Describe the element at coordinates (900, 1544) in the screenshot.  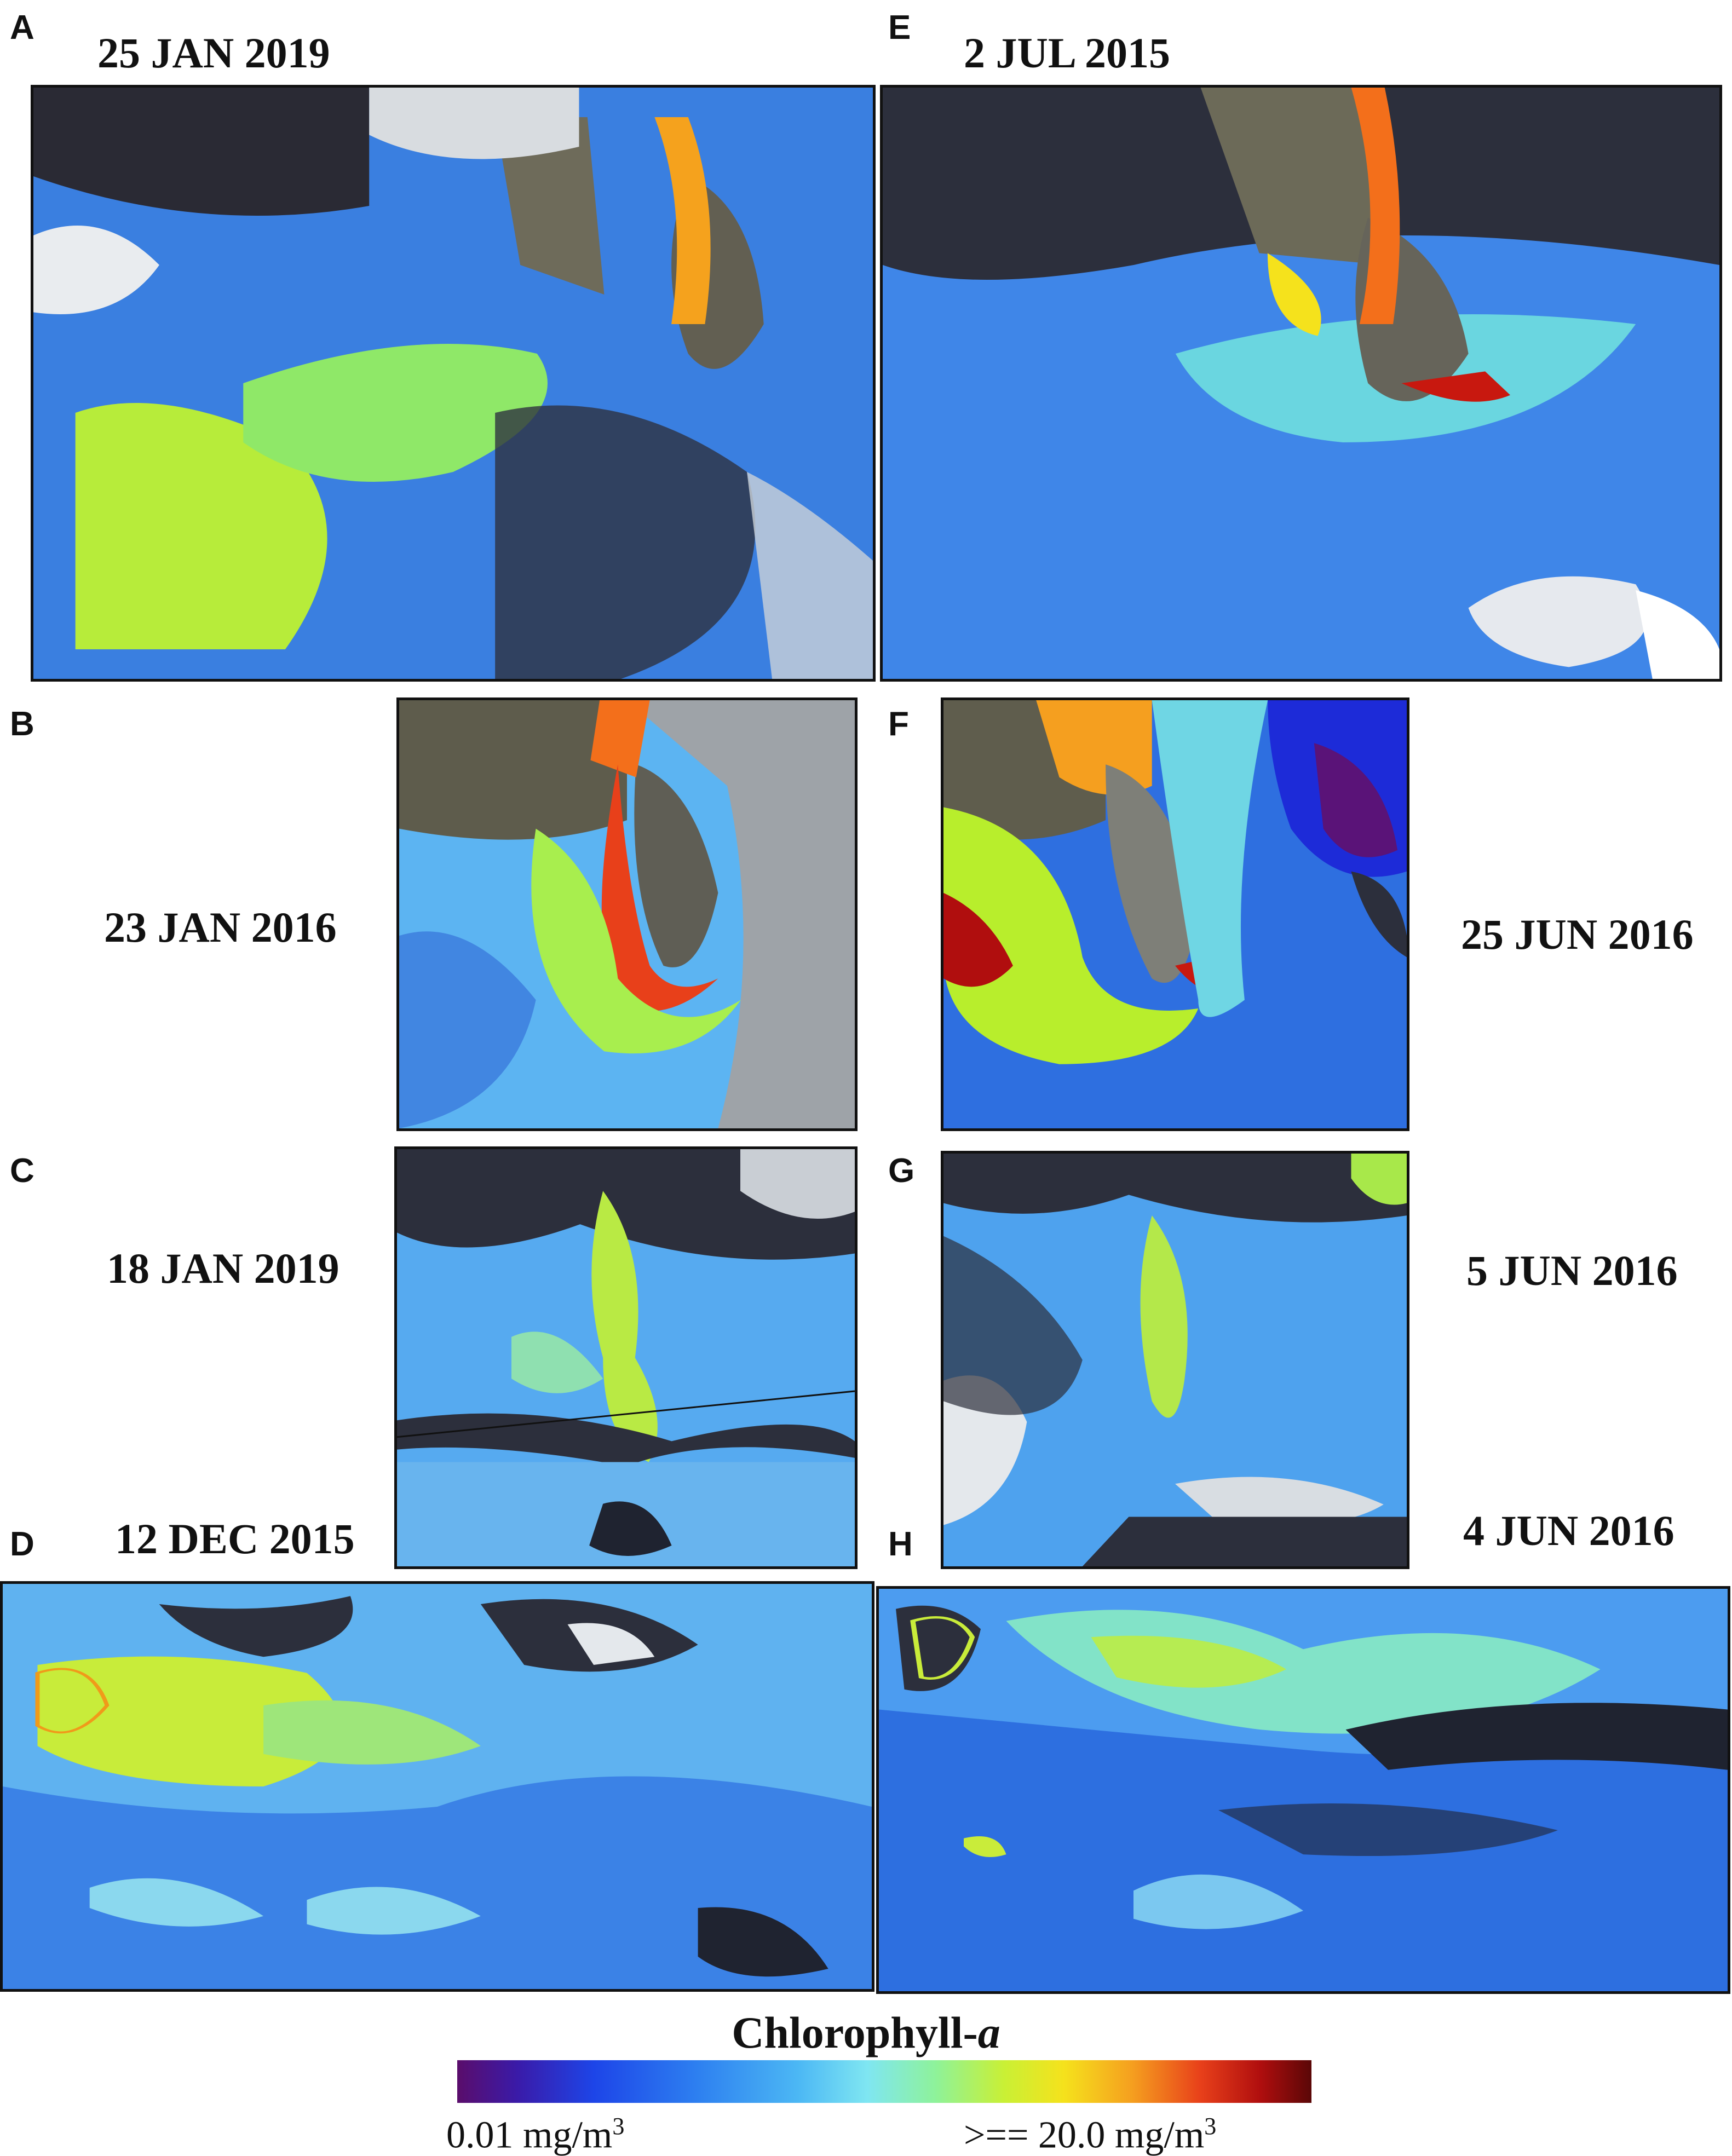
I see `panel-label-h: H` at that location.